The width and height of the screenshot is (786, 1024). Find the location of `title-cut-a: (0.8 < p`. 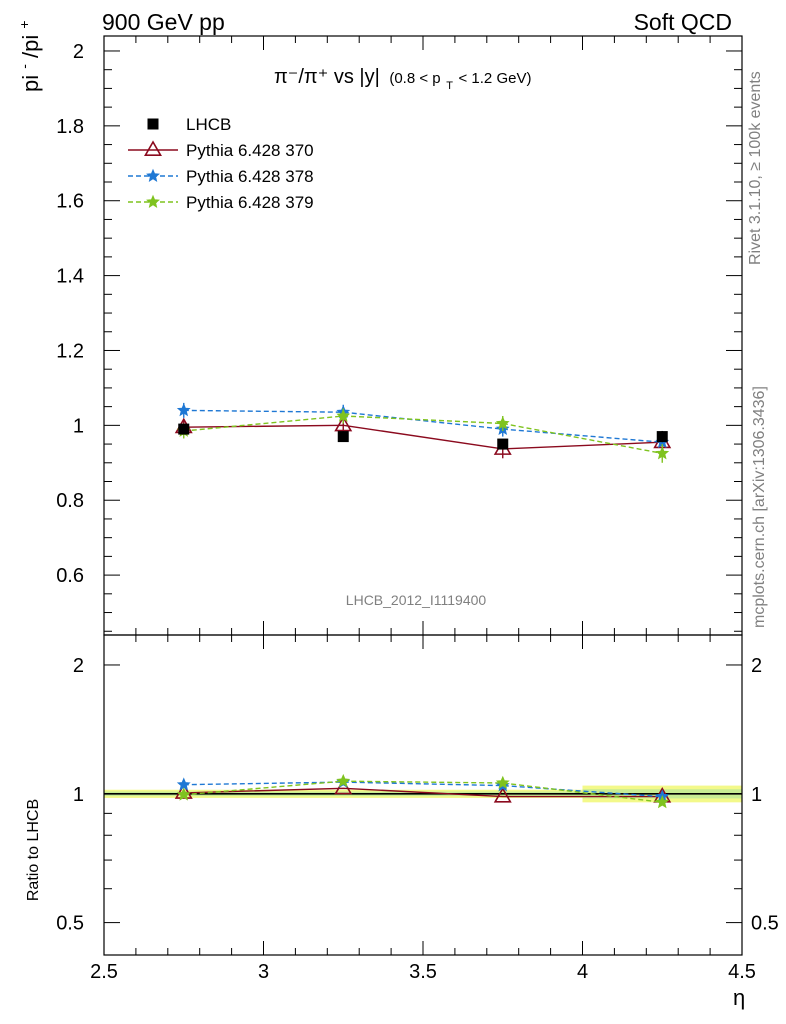

title-cut-a: (0.8 < p is located at coordinates (414, 78).